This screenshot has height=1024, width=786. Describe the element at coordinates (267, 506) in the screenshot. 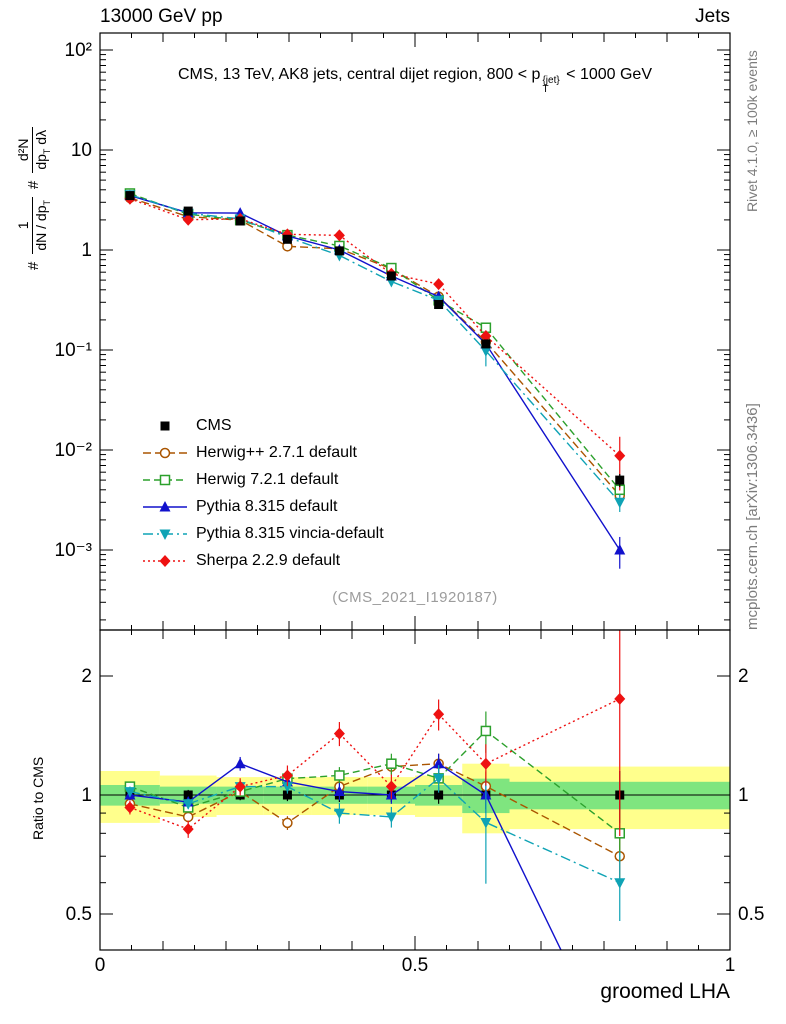

I see `legend-label-pythia: Pythia 8.315 default` at that location.